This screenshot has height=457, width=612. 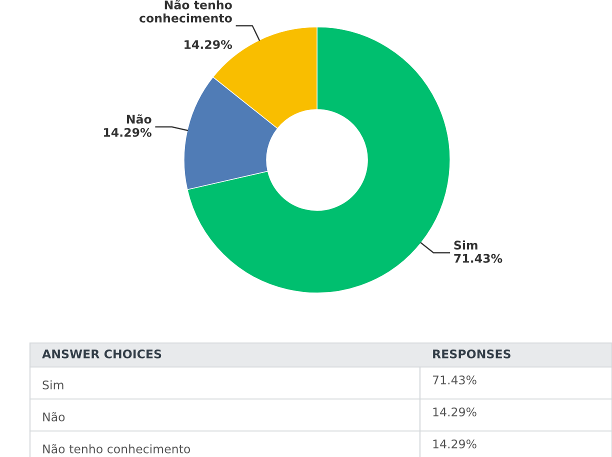 I want to click on category-label: Sim, so click(x=53, y=385).